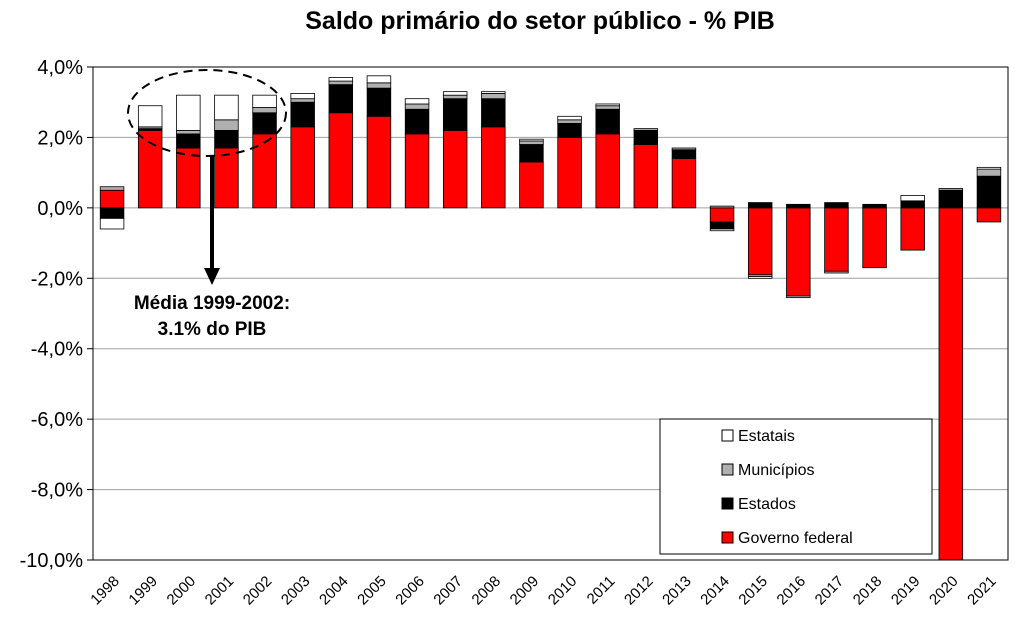 This screenshot has height=637, width=1024. What do you see at coordinates (531, 153) in the screenshot?
I see `bar-estados-2009` at bounding box center [531, 153].